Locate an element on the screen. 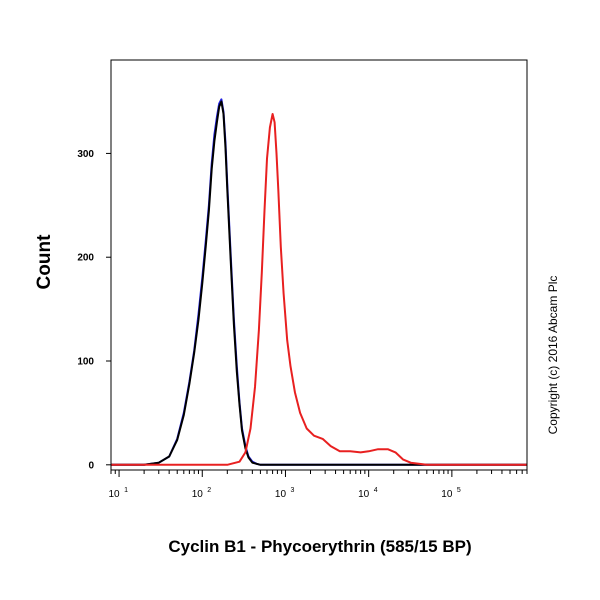 The image size is (600, 600). y-tick-label: 300 is located at coordinates (85, 154).